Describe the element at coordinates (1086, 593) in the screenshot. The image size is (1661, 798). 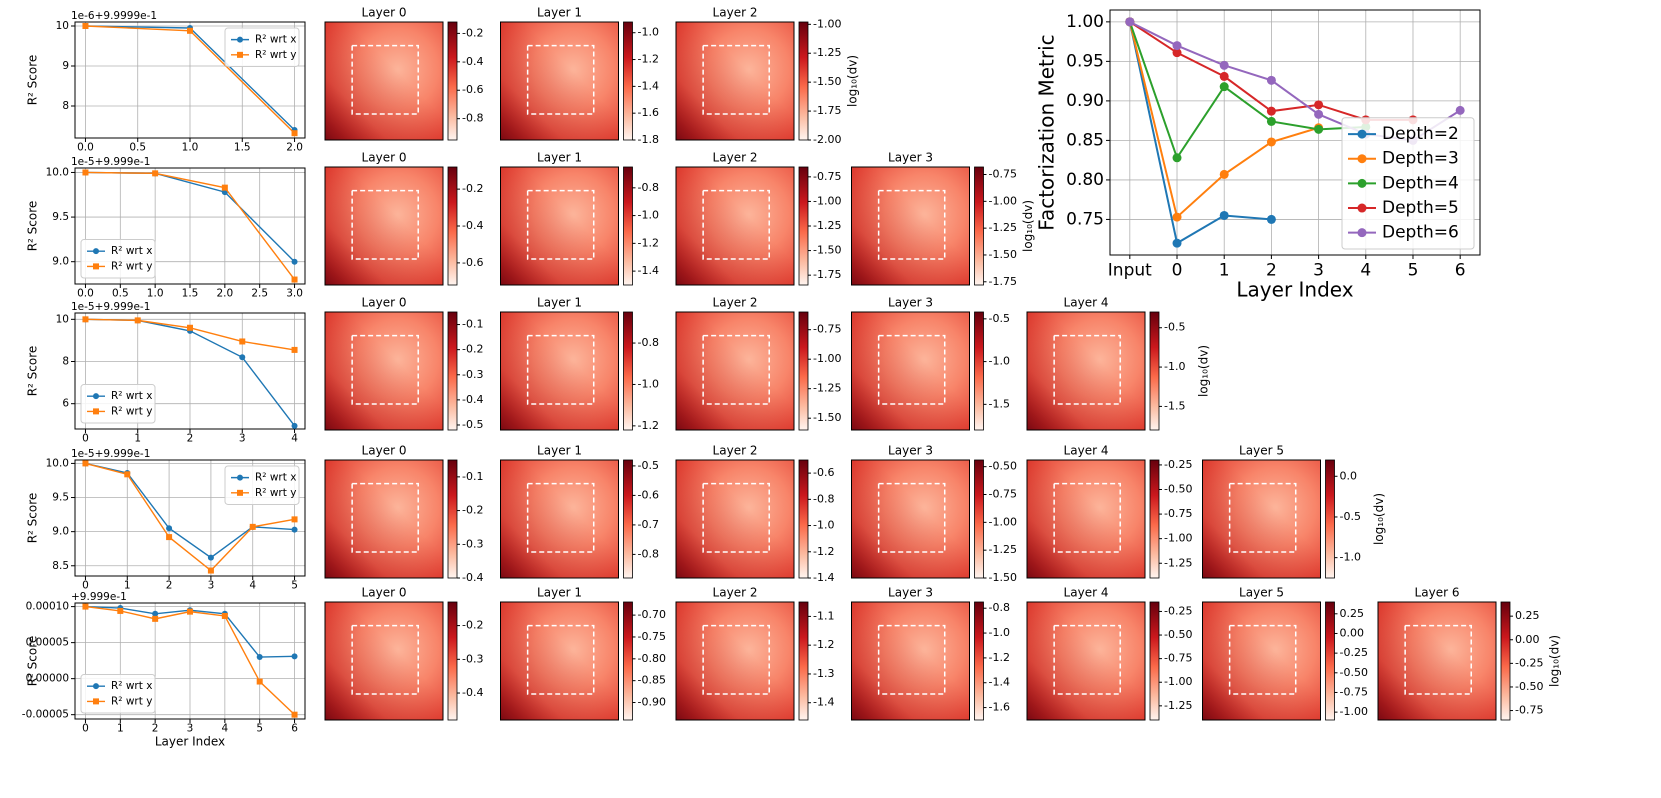
I see `heatmap-title: Layer 4` at that location.